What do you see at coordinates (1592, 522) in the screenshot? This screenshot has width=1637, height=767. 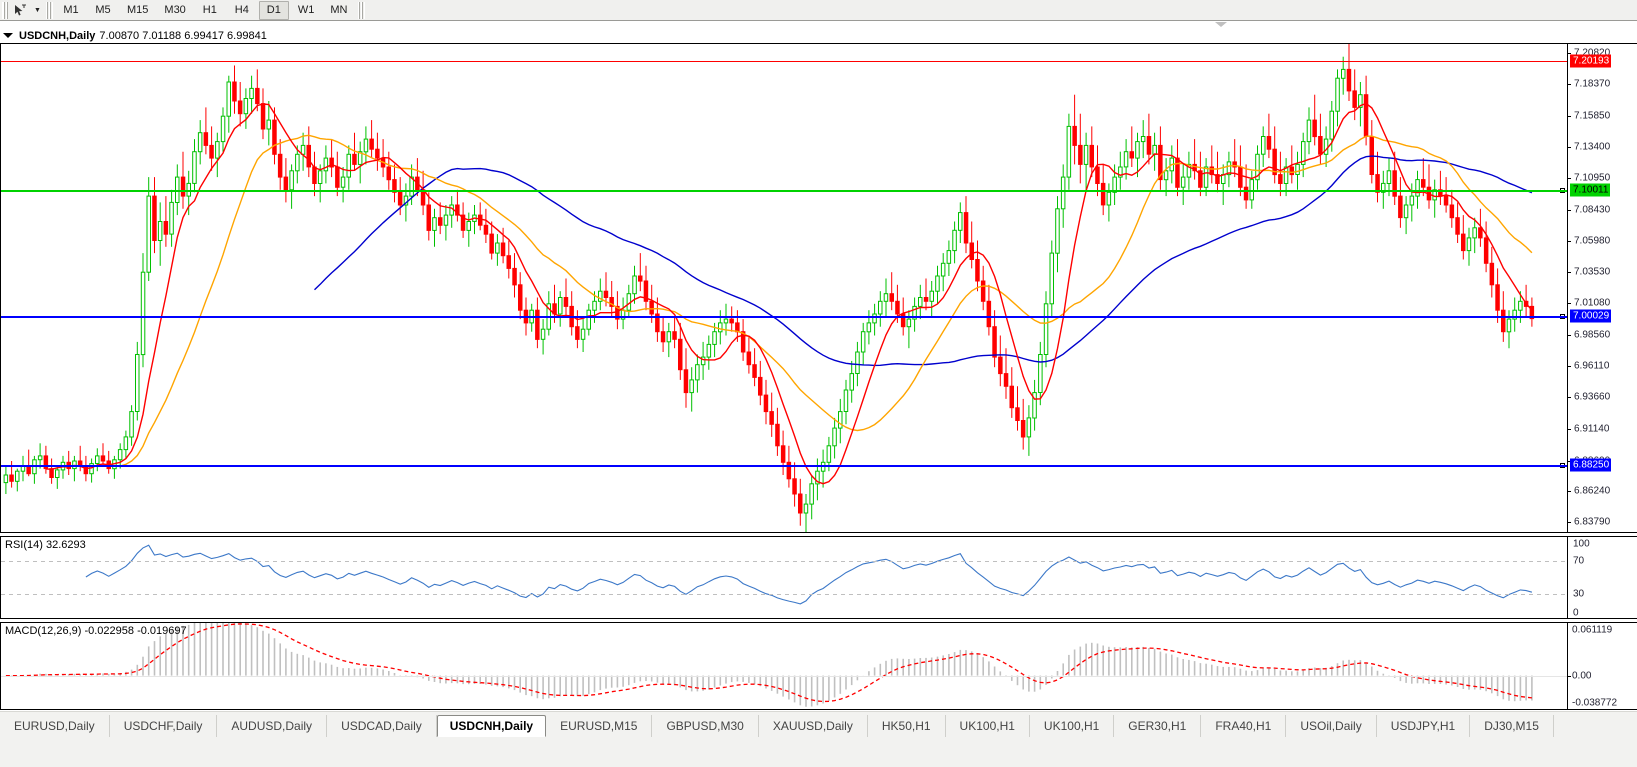 I see `price-axis-label: 6.83790` at bounding box center [1592, 522].